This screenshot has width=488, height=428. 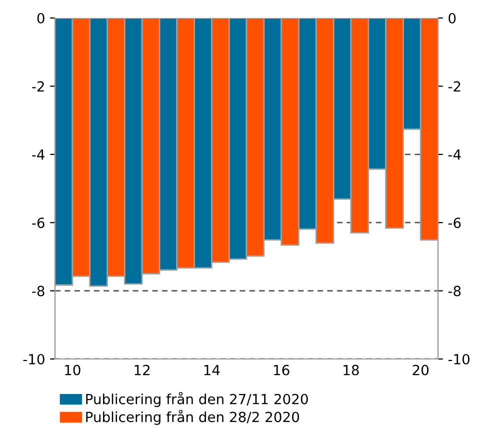 I want to click on x-tick-label: 20, so click(x=420, y=370).